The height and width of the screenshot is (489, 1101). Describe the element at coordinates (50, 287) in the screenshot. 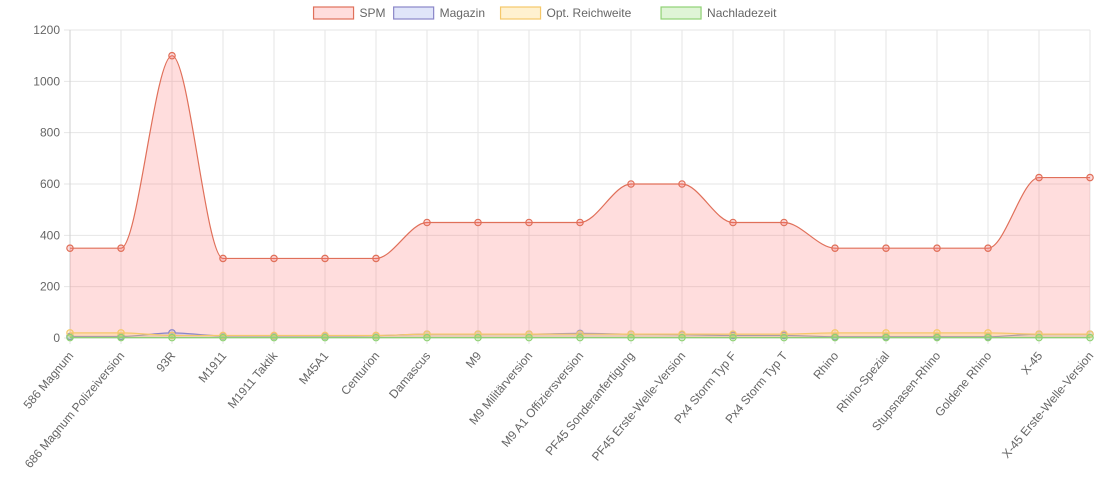

I see `y-tick-label: 200` at that location.